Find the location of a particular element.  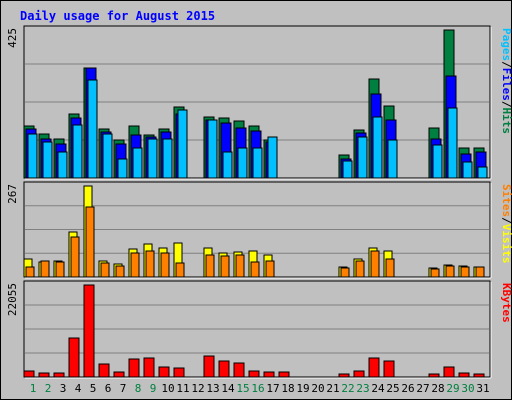

day-label: 31 is located at coordinates (482, 388).